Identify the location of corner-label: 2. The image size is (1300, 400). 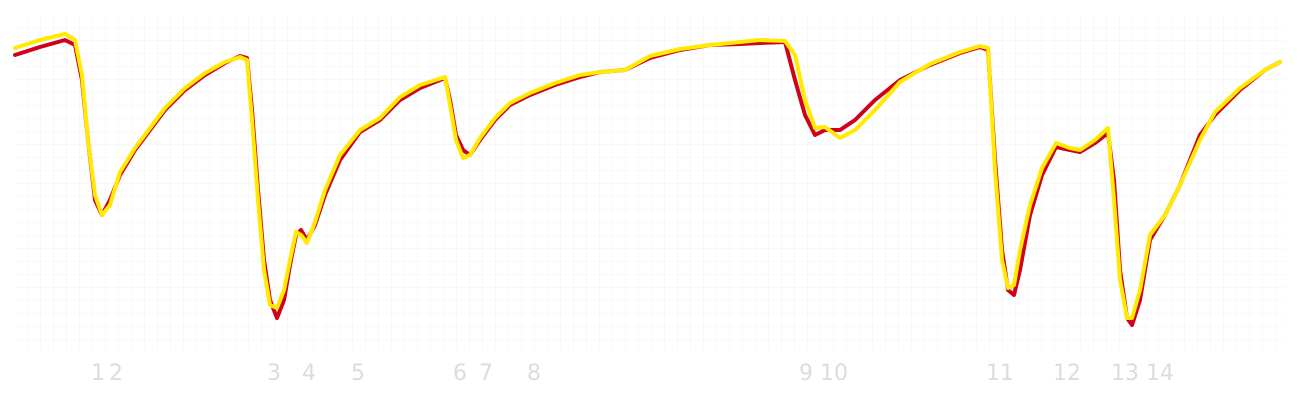
(116, 373).